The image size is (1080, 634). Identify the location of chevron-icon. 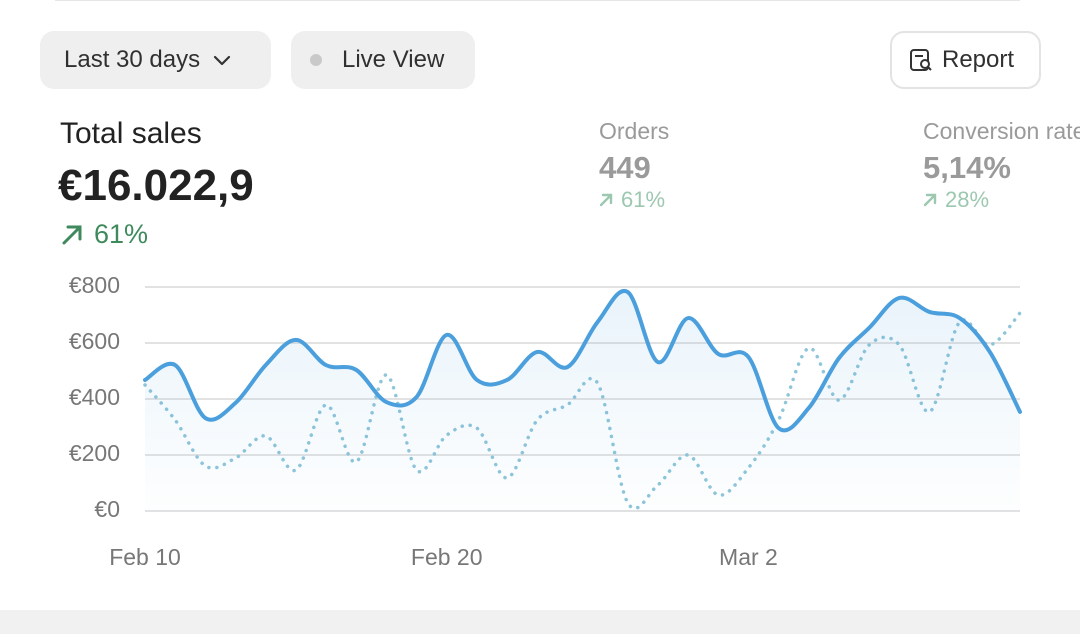
(222, 60).